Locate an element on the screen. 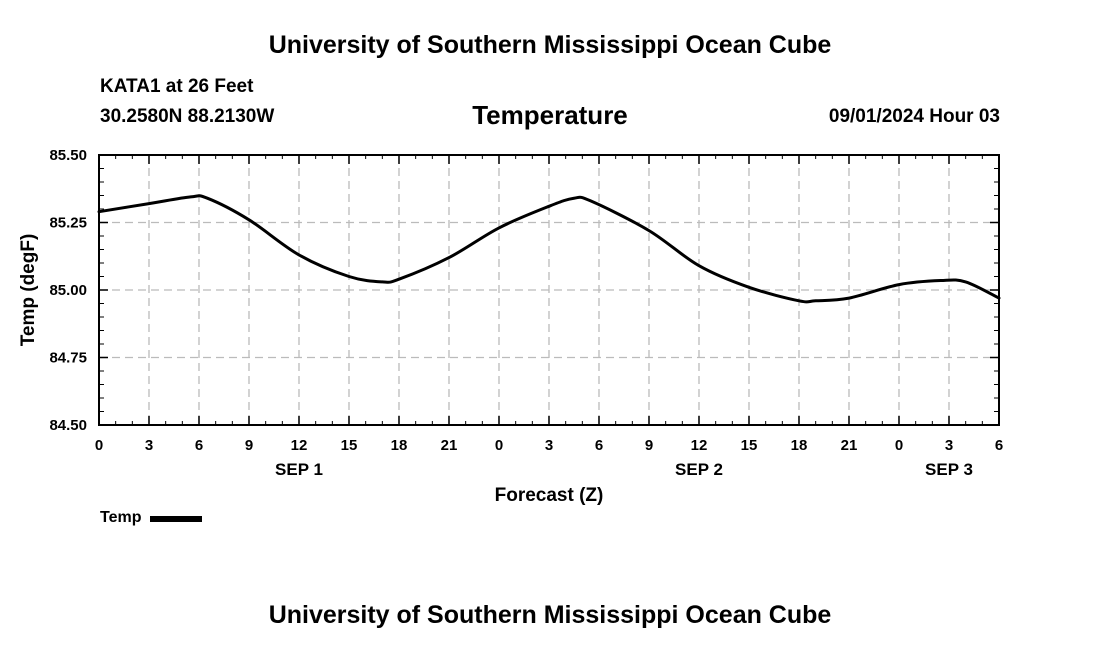  series-group is located at coordinates (549, 249).